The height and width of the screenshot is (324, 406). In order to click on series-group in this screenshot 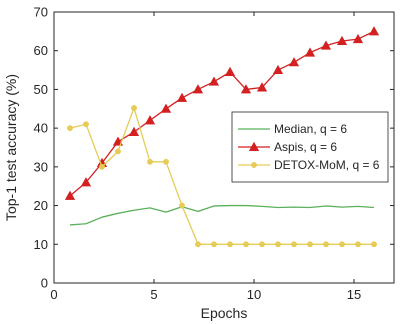, I will do `click(222, 215)`.